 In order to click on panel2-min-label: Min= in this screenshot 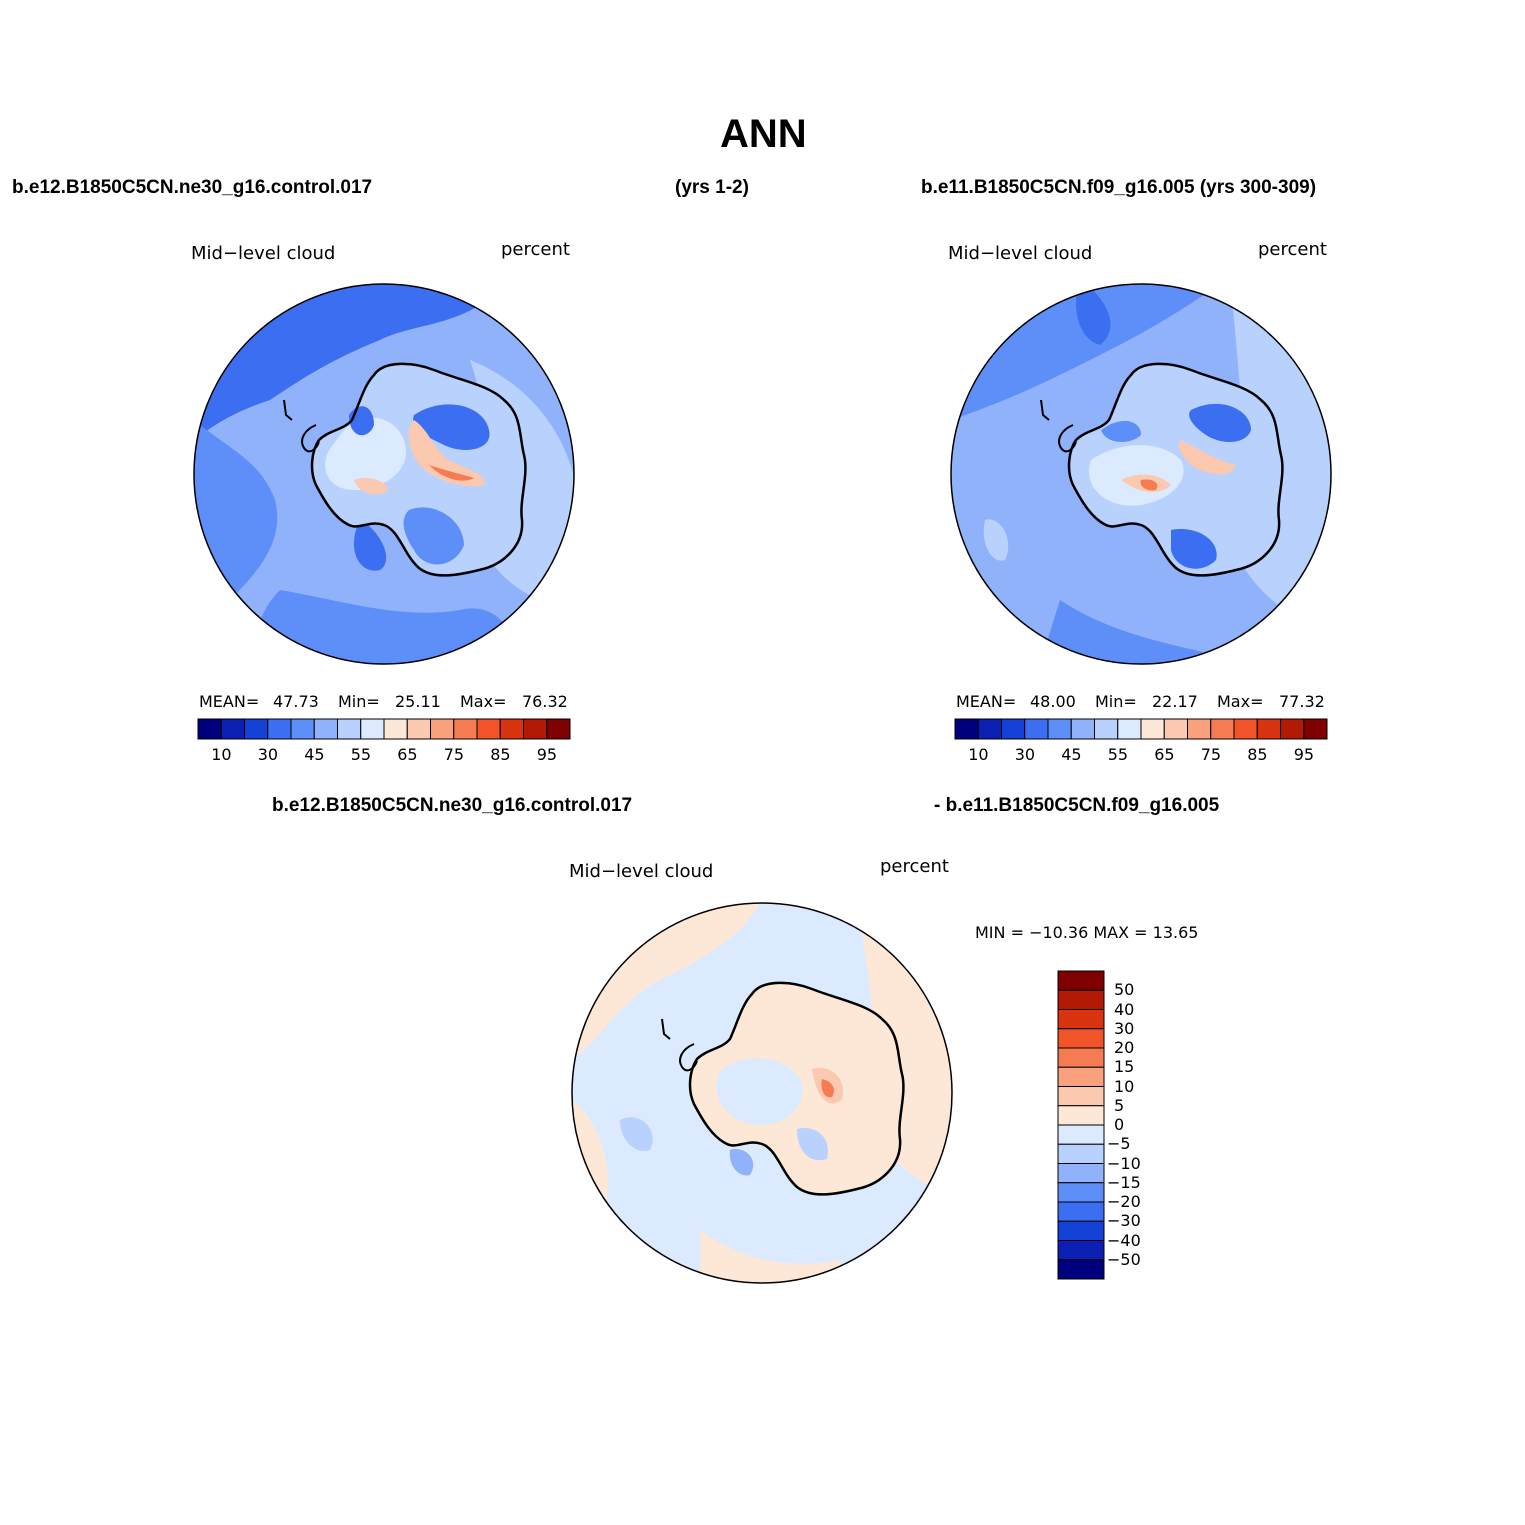, I will do `click(1116, 701)`.